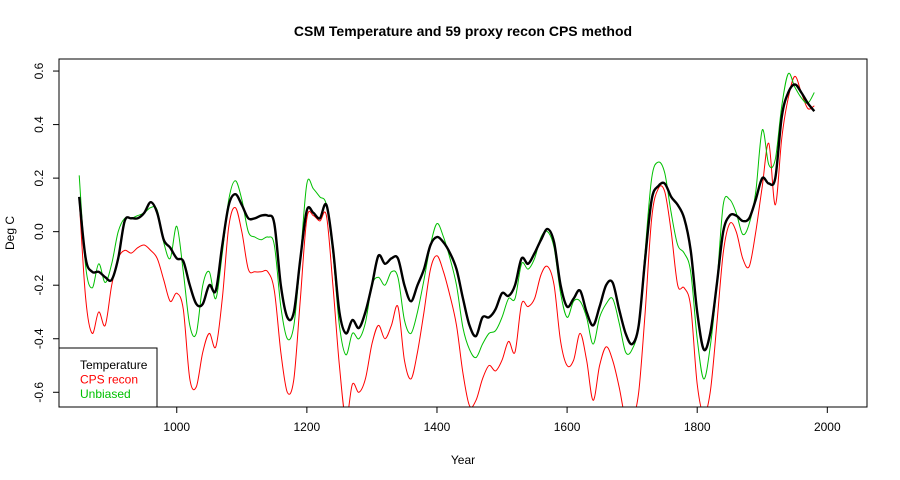 The width and height of the screenshot is (900, 480). I want to click on legend-item-temperature: Temperature, so click(114, 365).